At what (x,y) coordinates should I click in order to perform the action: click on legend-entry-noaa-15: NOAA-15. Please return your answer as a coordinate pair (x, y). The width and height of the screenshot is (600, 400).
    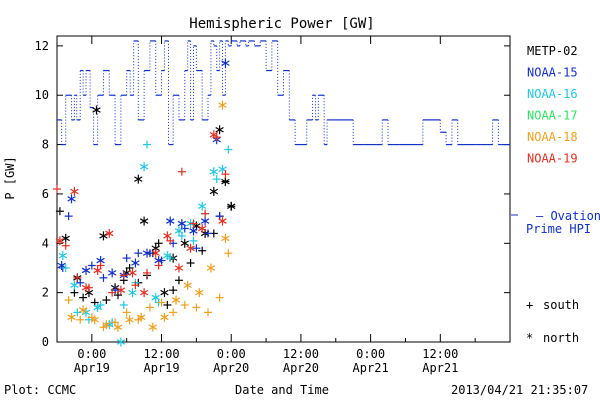
    Looking at the image, I should click on (552, 73).